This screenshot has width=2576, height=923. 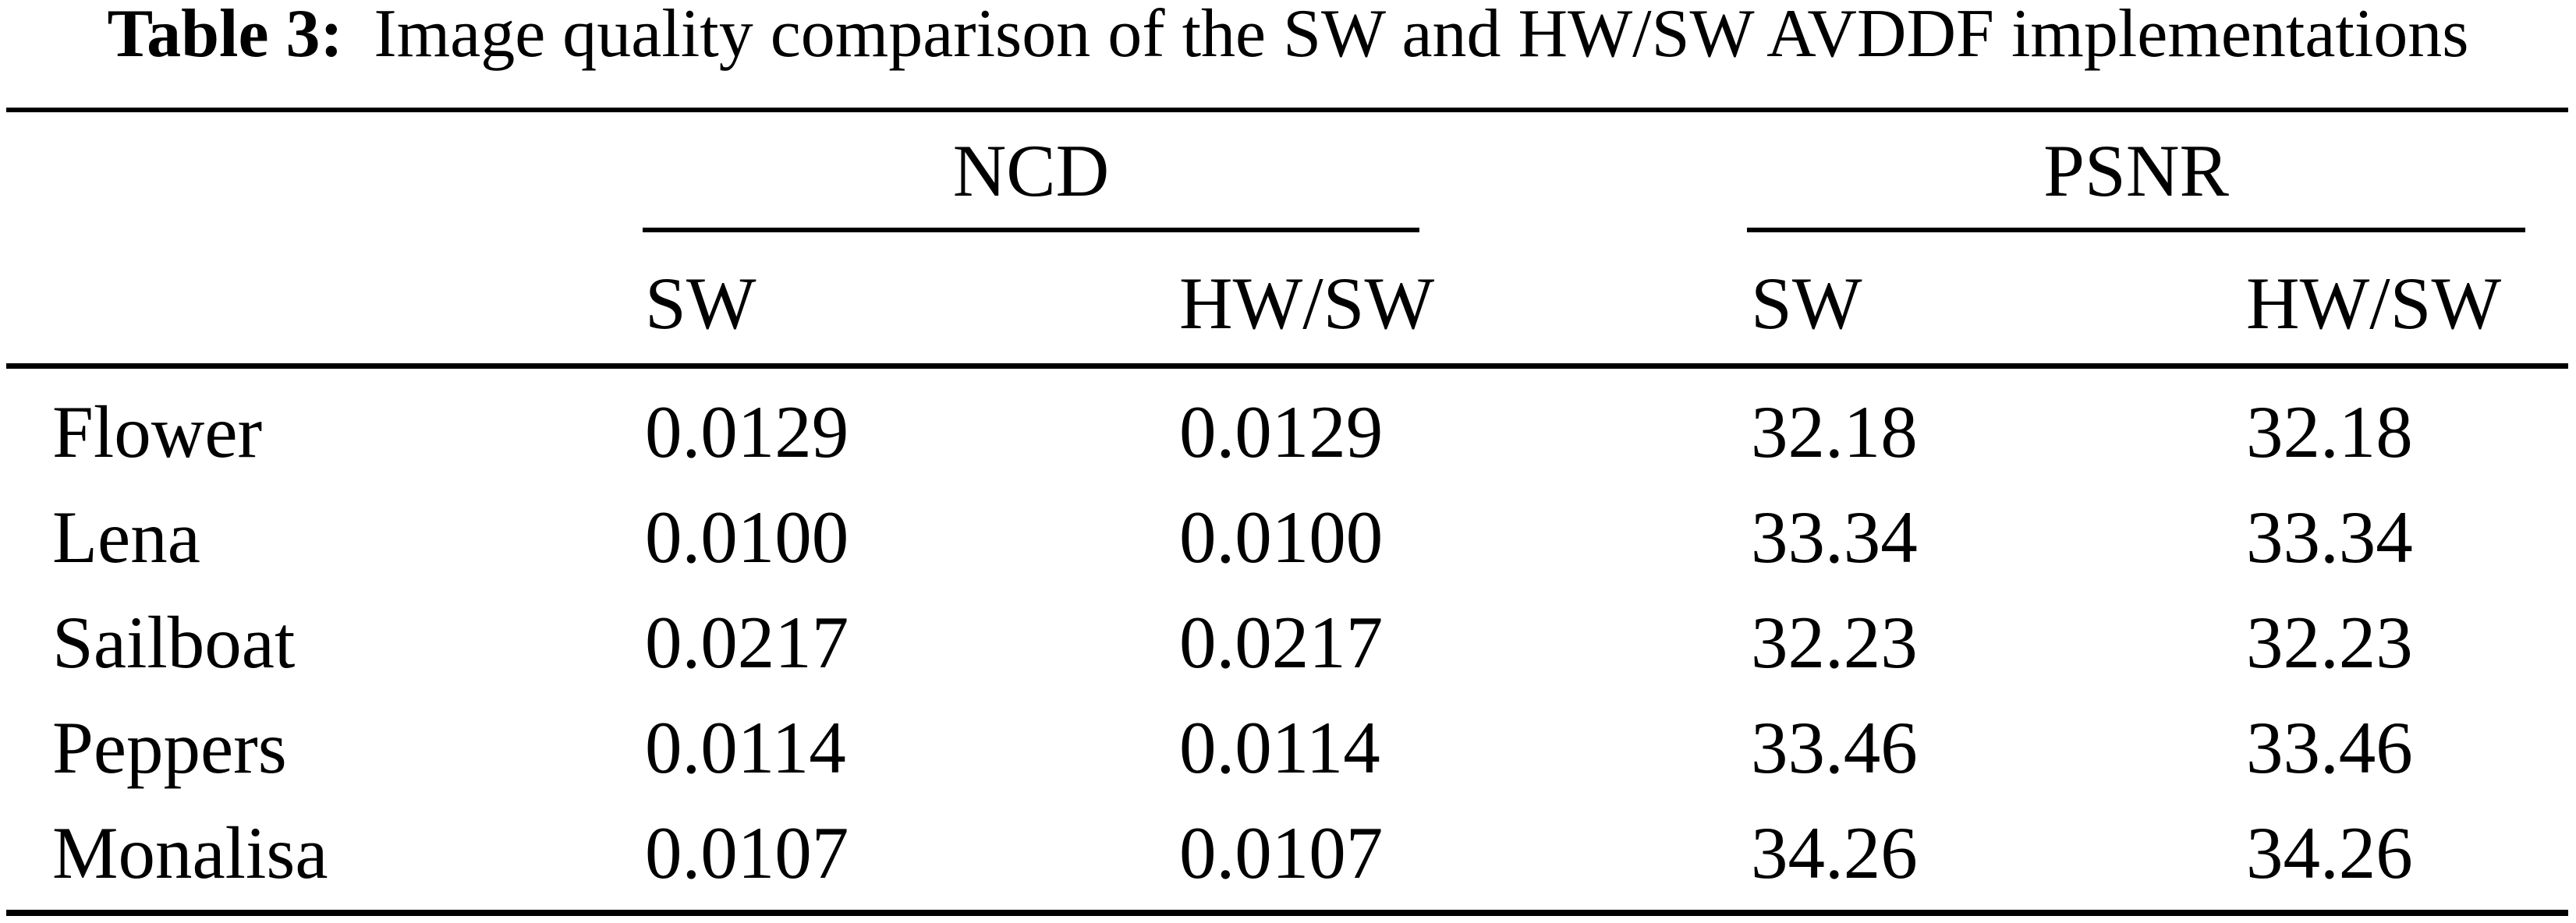 What do you see at coordinates (1834, 537) in the screenshot?
I see `cell-psnr-sw: 33.34` at bounding box center [1834, 537].